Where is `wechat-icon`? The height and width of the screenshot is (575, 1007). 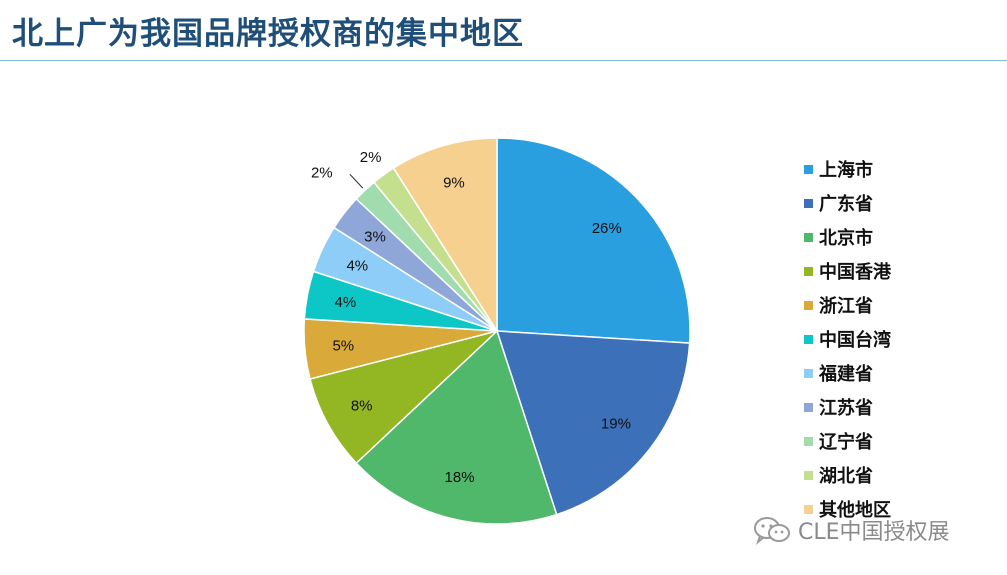
wechat-icon is located at coordinates (772, 531).